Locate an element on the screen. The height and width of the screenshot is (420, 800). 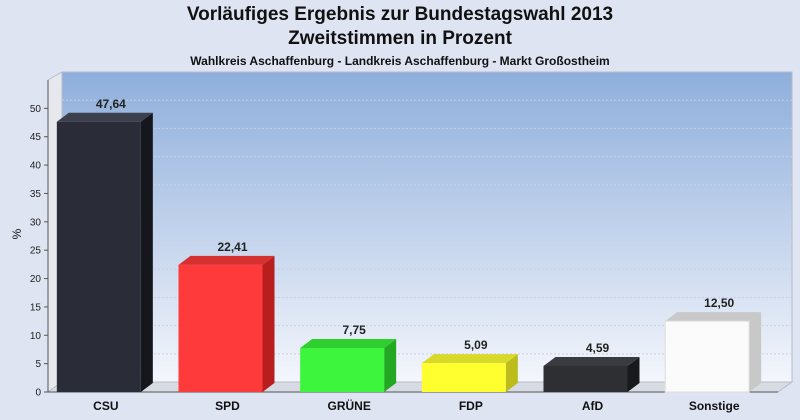
data-label: 47,64 is located at coordinates (111, 104).